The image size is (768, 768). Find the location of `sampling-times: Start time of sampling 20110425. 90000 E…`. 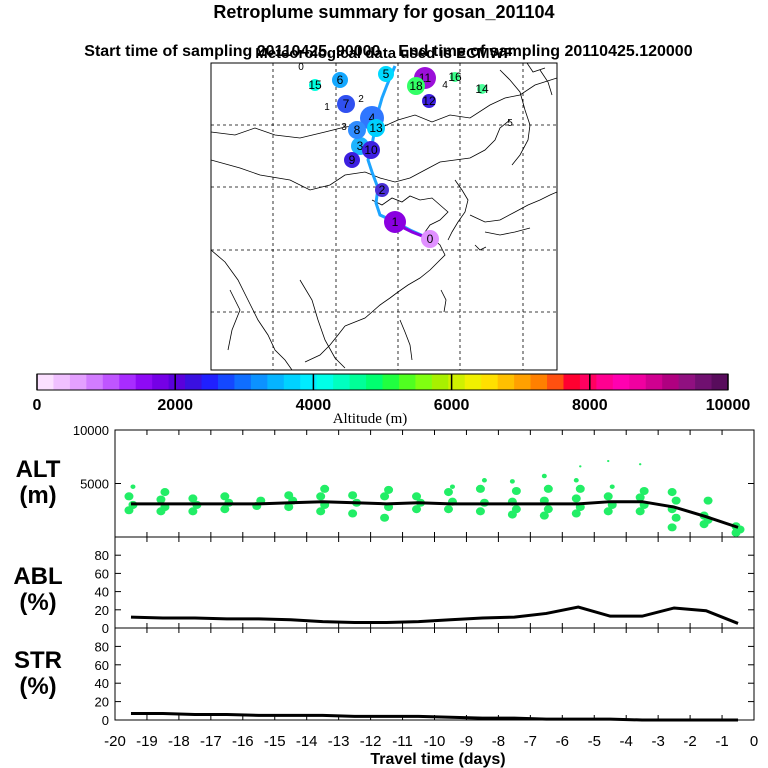

sampling-times: Start time of sampling 20110425. 90000 E… is located at coordinates (384, 43).